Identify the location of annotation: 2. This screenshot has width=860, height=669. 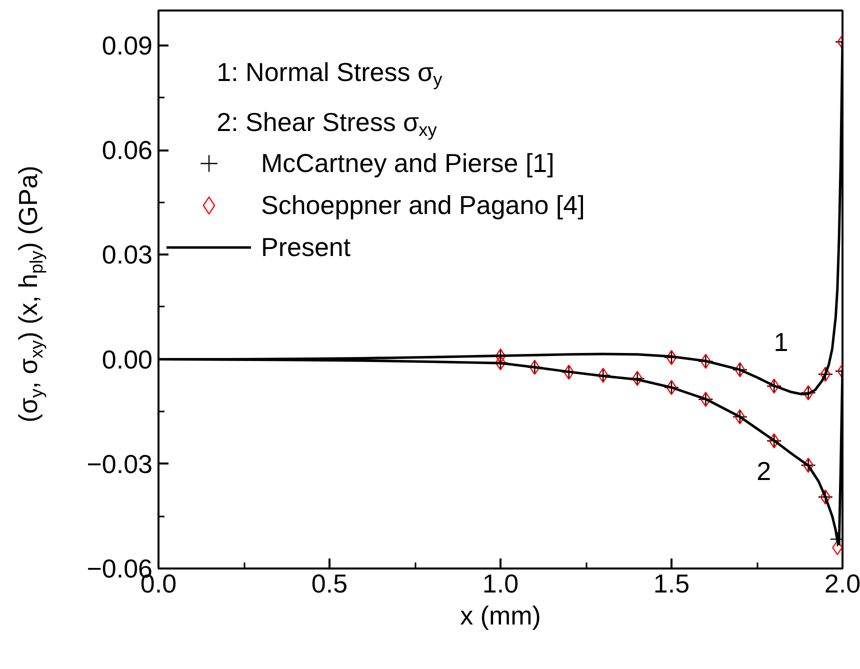
(764, 471).